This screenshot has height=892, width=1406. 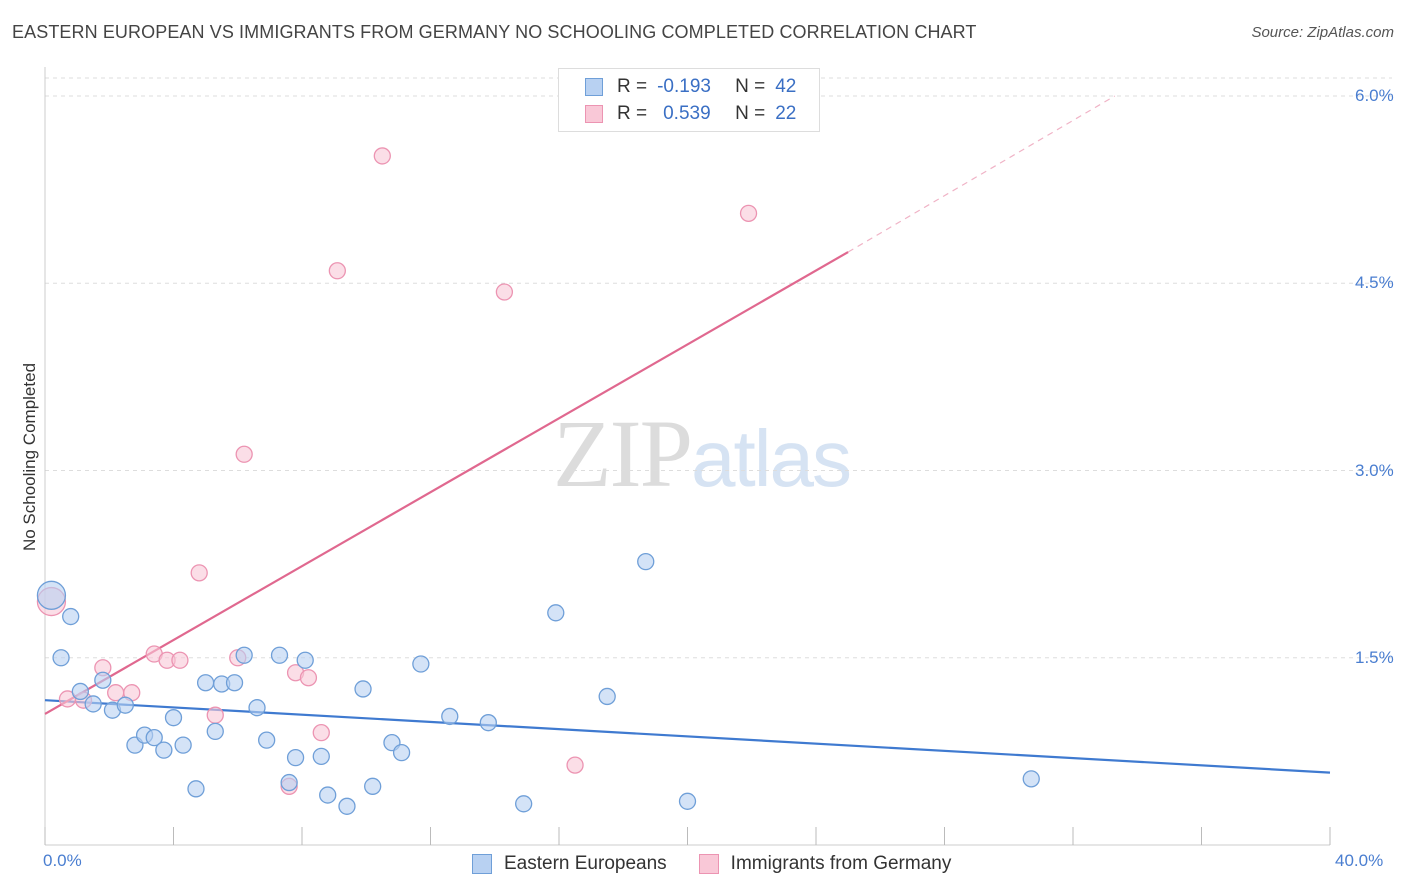 What do you see at coordinates (841, 863) in the screenshot?
I see `series-label-immigrants-germany: Immigrants from Germany` at bounding box center [841, 863].